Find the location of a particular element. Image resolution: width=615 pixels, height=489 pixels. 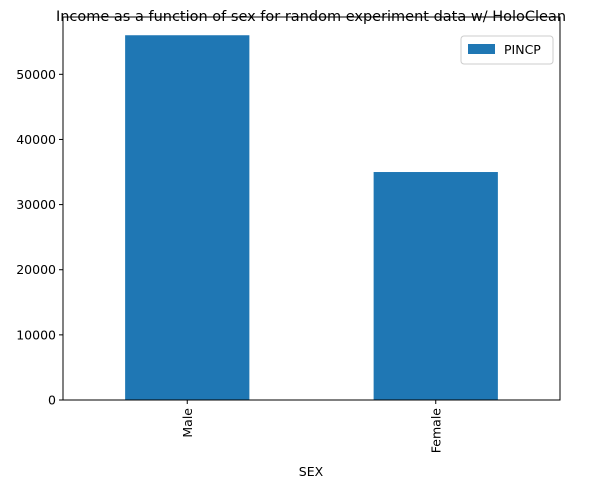

y-tick-label: 20000 is located at coordinates (36, 269).